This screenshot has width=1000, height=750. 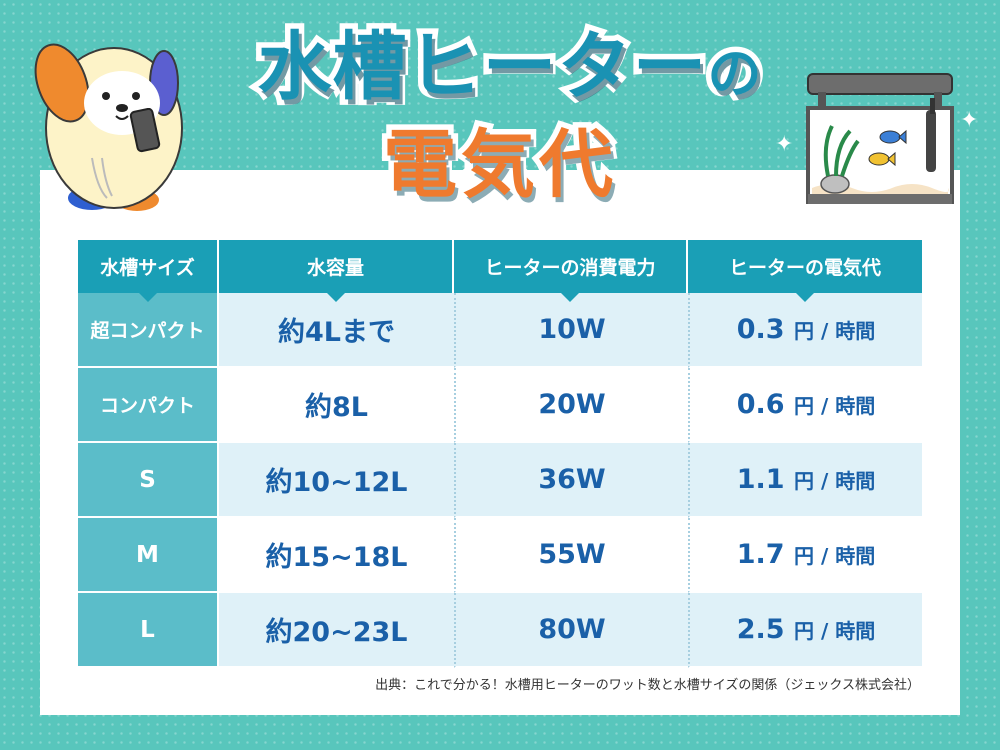 What do you see at coordinates (148, 330) in the screenshot?
I see `tank-size-cell: 超コンパクト` at bounding box center [148, 330].